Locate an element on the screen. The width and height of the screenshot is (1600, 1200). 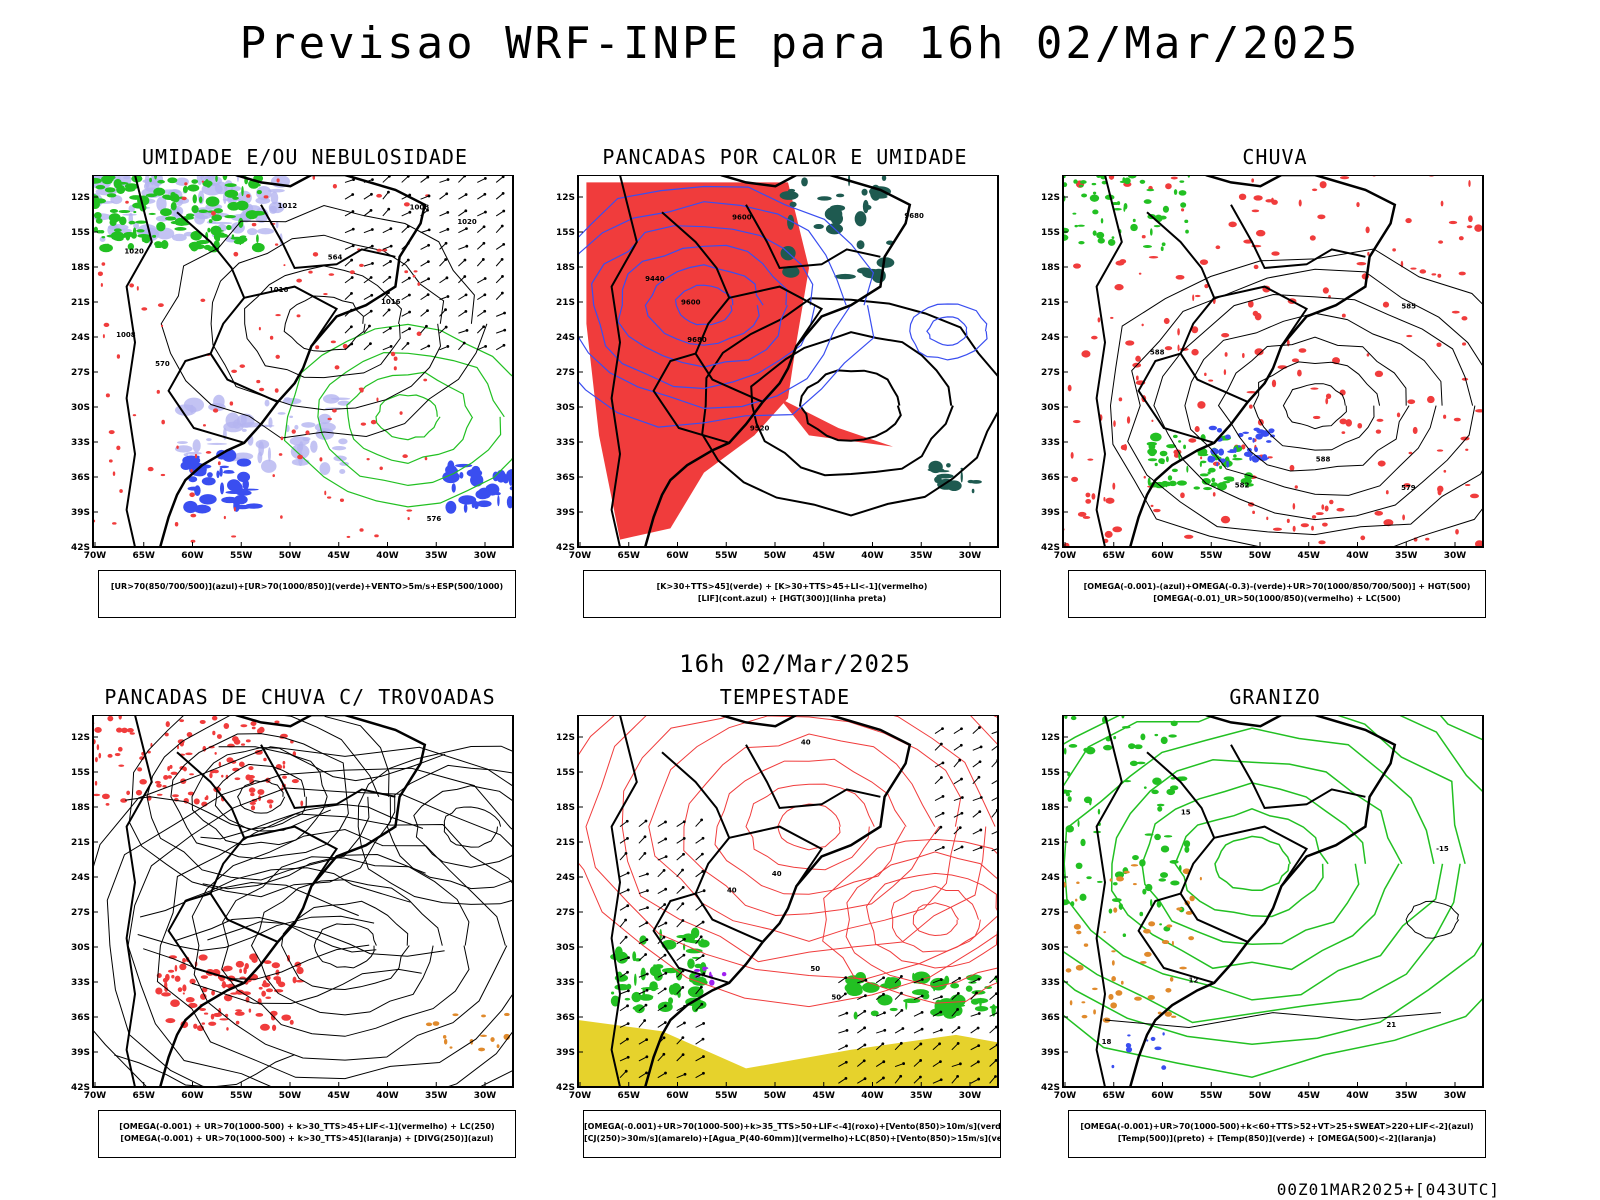
streamline-closed is located at coordinates (261, 796).